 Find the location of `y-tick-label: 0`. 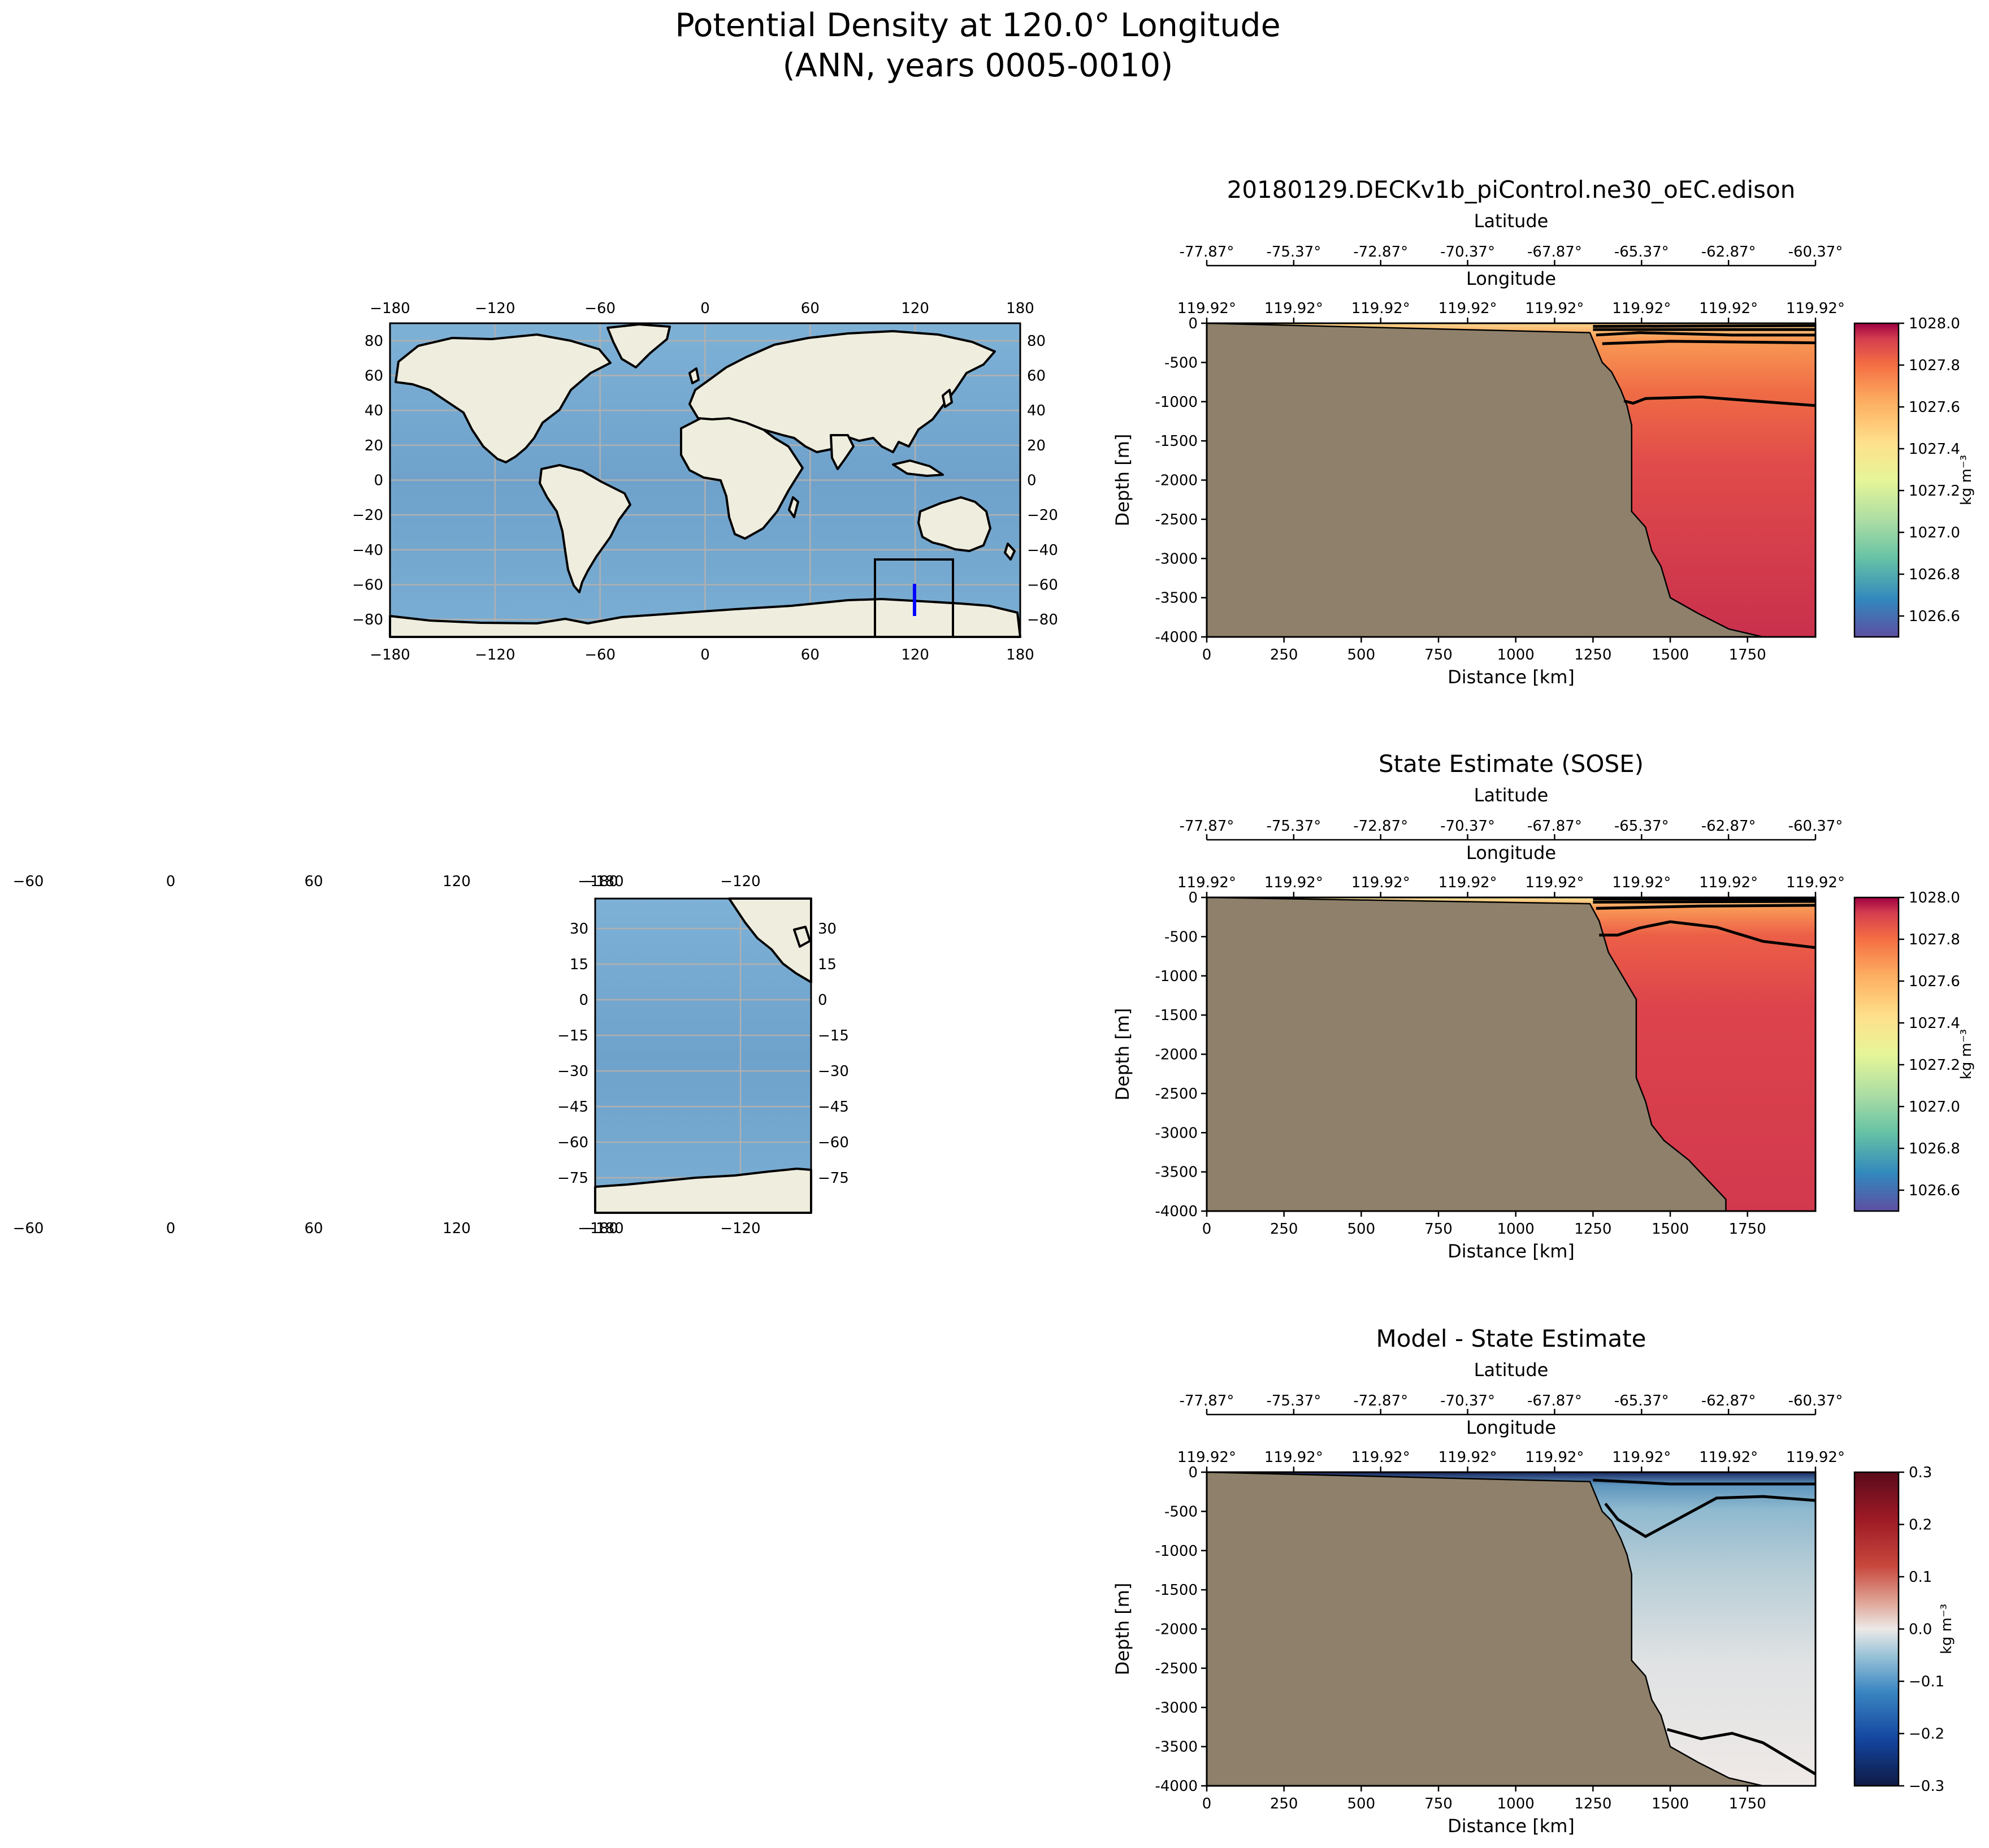

y-tick-label: 0 is located at coordinates (1193, 898).